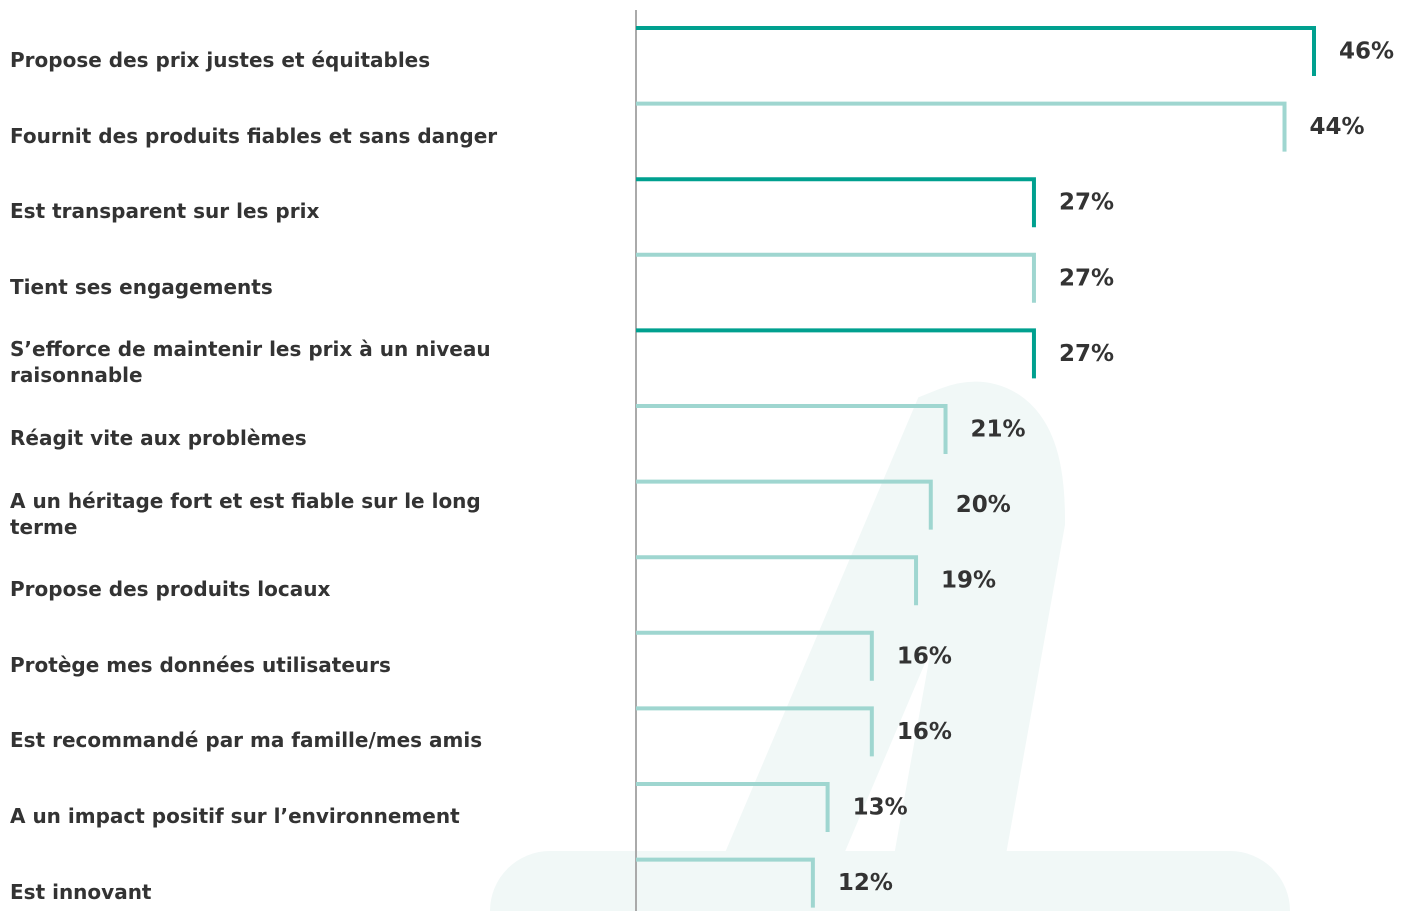 Image resolution: width=1412 pixels, height=911 pixels. I want to click on value-label: 12%, so click(865, 883).